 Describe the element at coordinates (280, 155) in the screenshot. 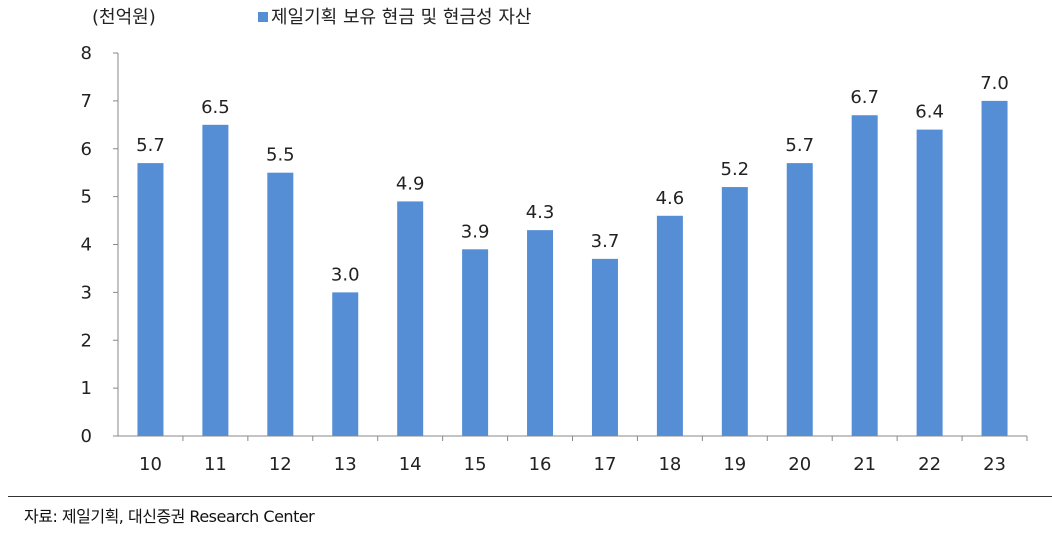

I see `data-label: 5.5` at that location.